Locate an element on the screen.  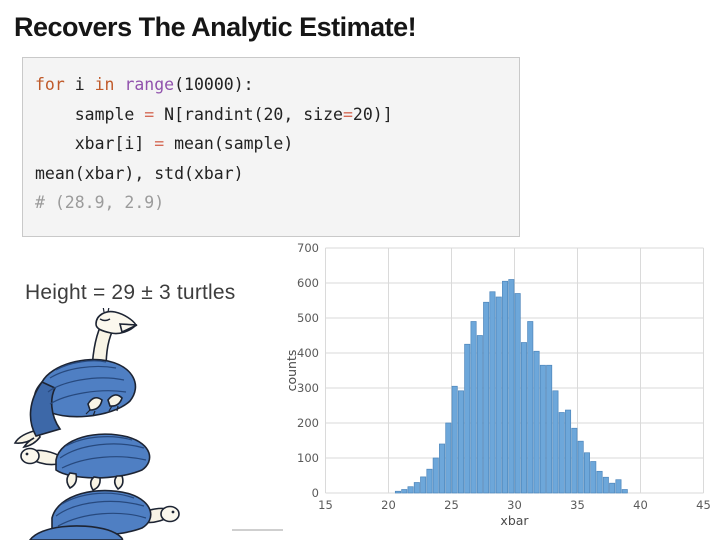
bottom-turtle is located at coordinates (115, 514).